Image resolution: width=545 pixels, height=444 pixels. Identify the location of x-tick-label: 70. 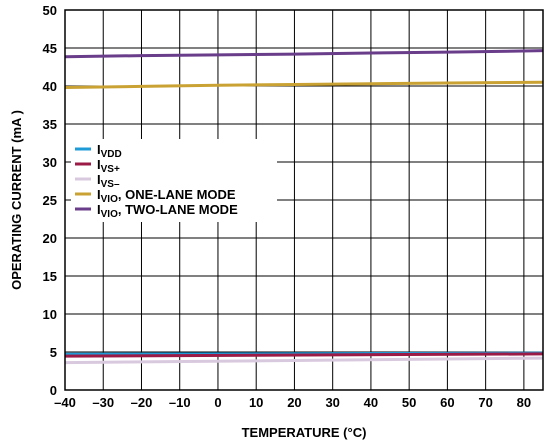
(485, 402).